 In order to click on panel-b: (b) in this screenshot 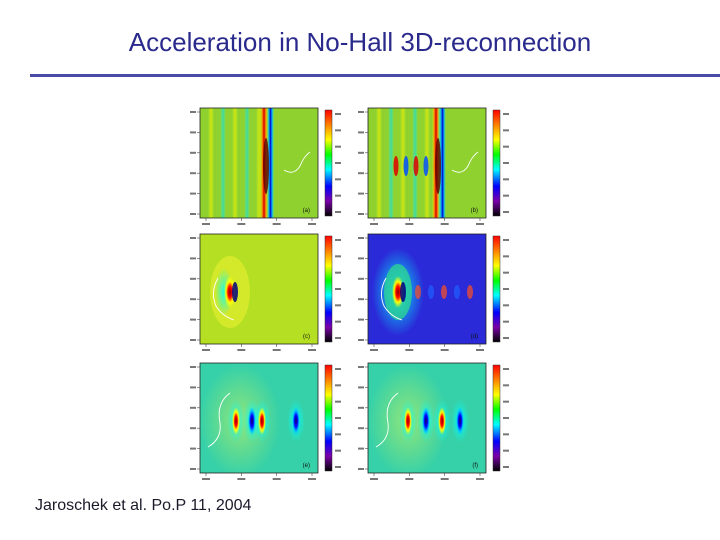, I will do `click(433, 166)`.